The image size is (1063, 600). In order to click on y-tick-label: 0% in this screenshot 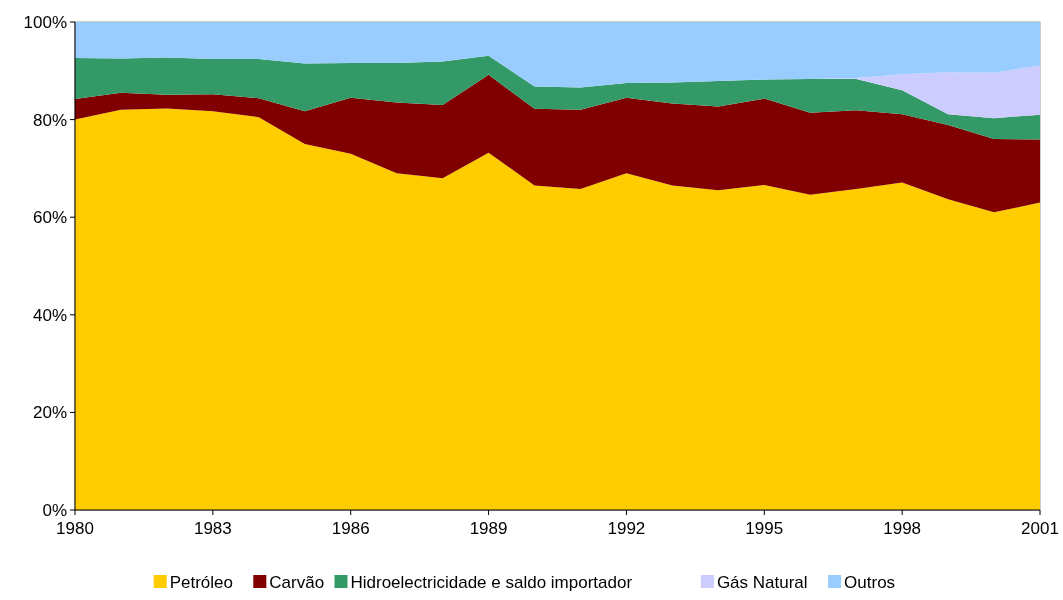, I will do `click(54, 510)`.